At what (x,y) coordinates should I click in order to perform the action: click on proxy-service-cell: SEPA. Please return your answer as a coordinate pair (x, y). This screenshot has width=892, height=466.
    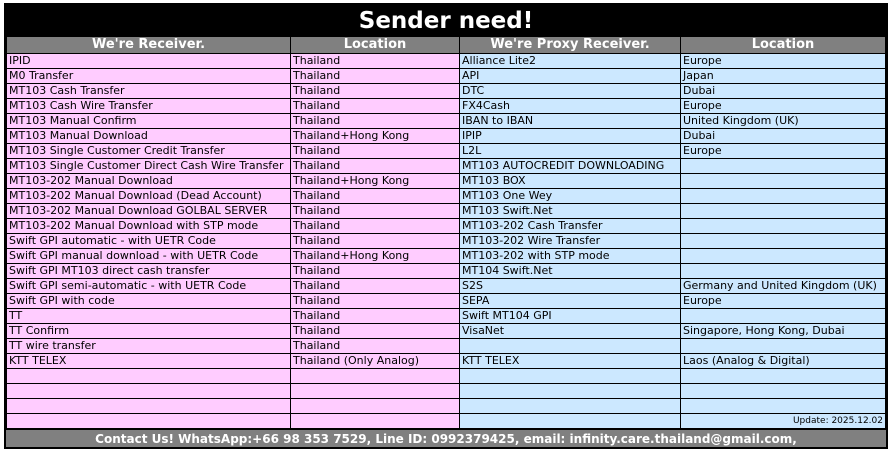
    Looking at the image, I should click on (570, 301).